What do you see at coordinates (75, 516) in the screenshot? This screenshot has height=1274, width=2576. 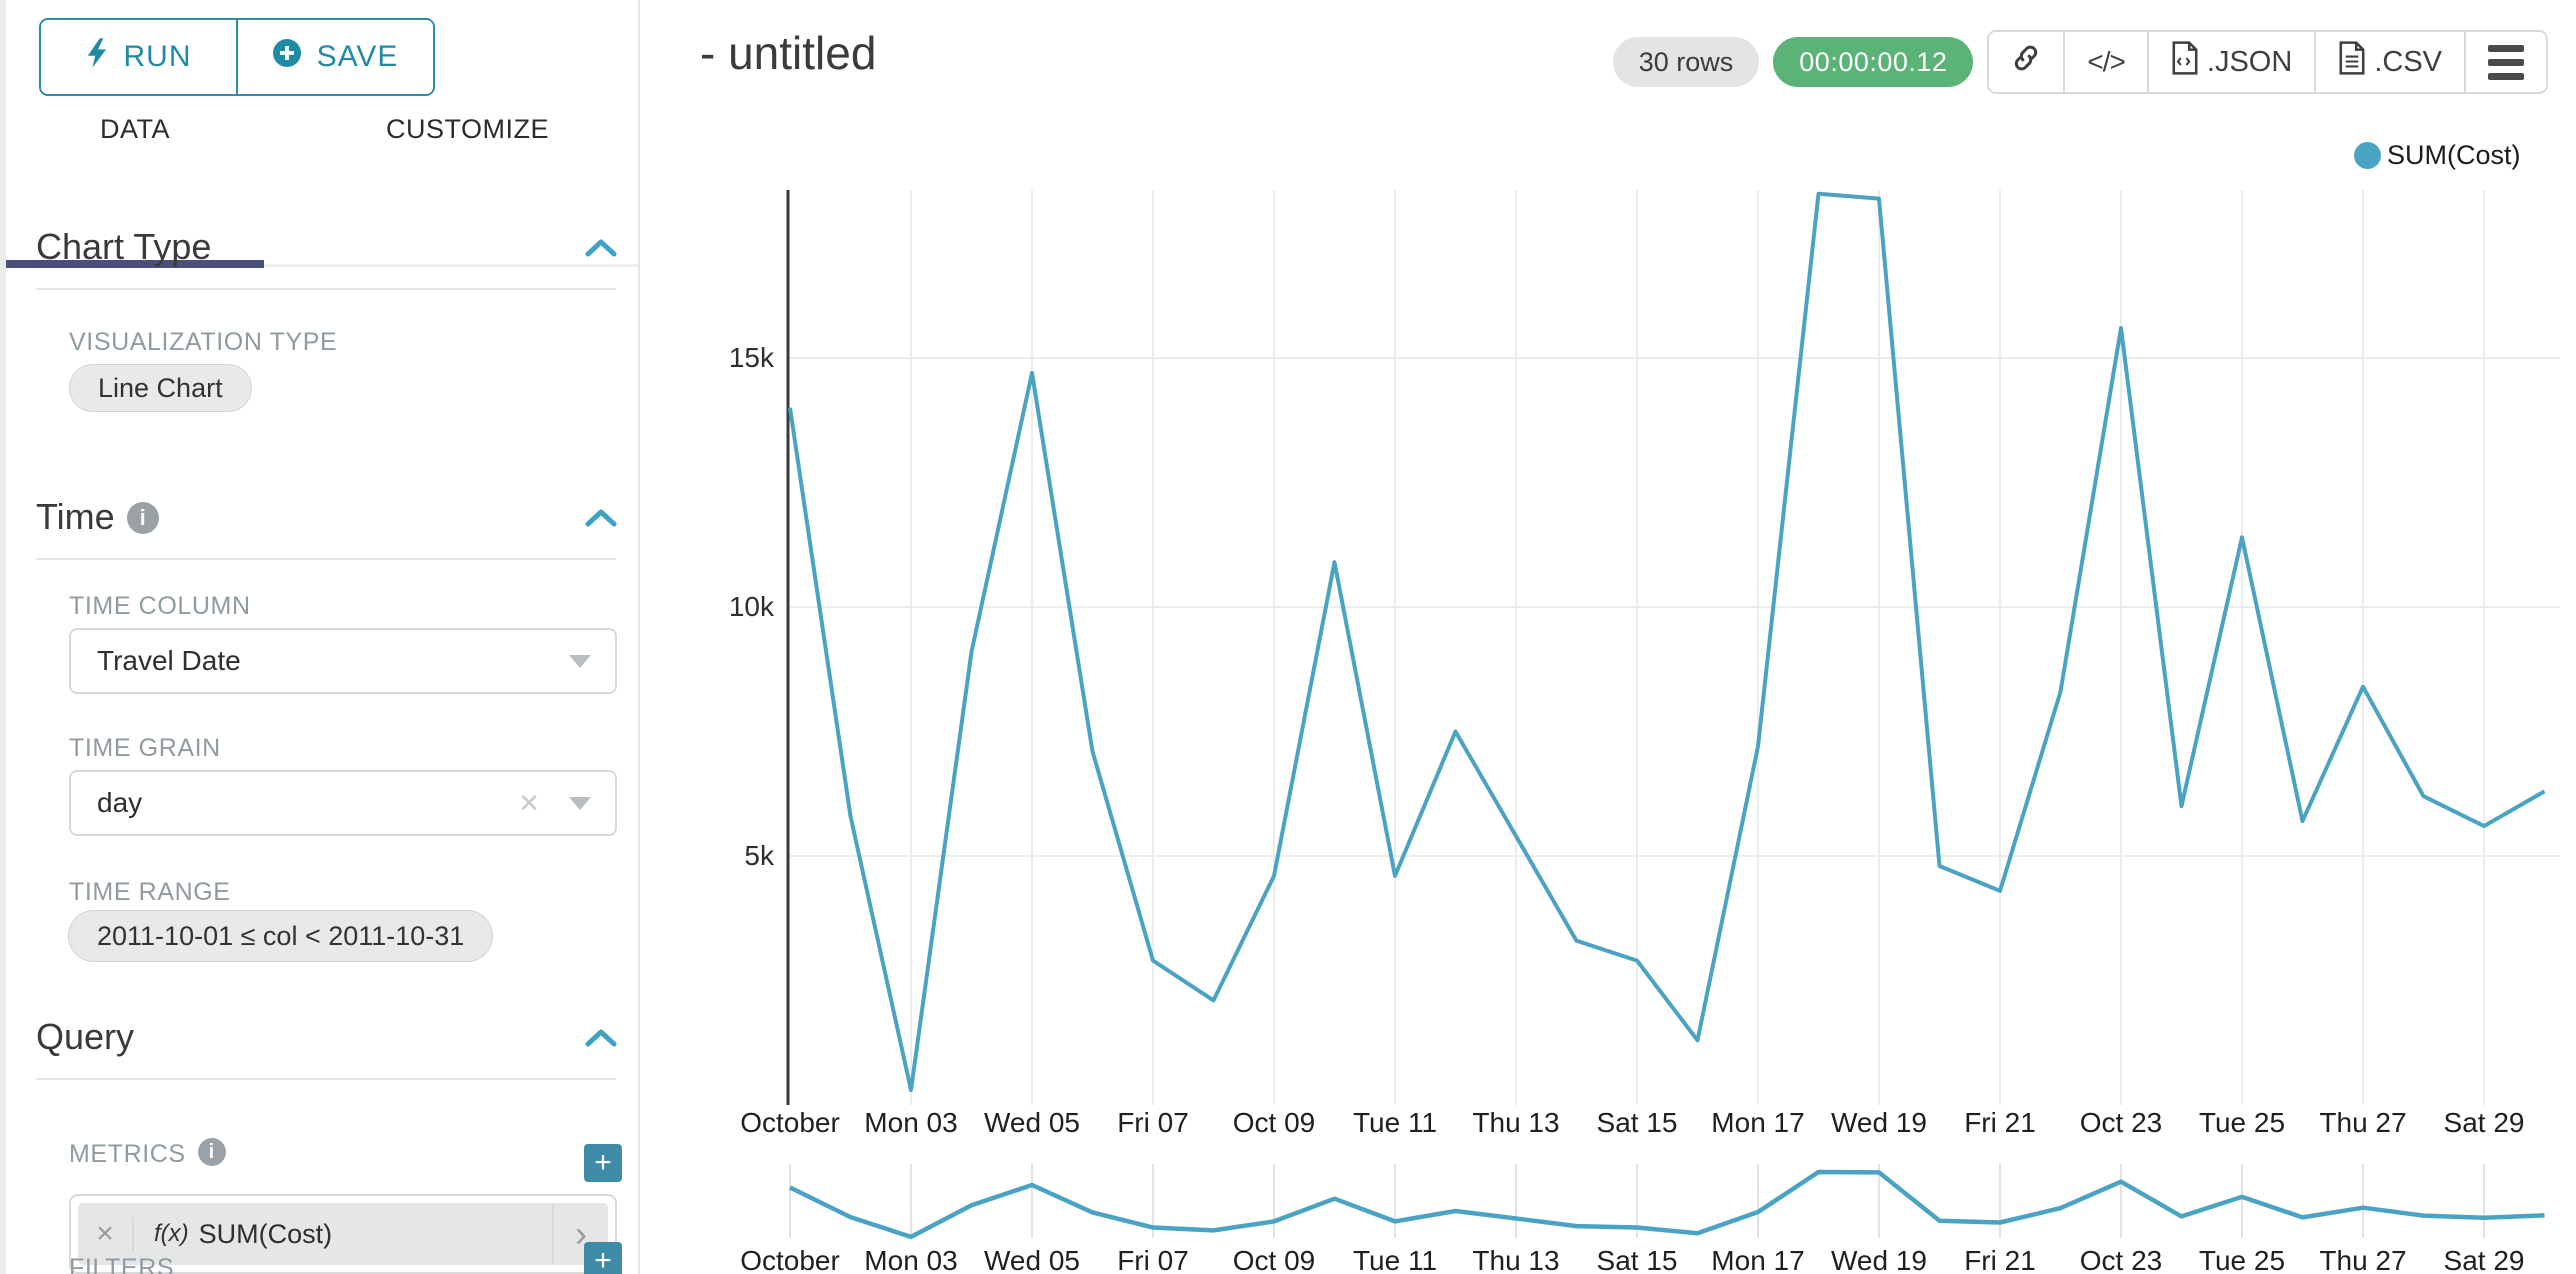 I see `time-section-label: Time` at bounding box center [75, 516].